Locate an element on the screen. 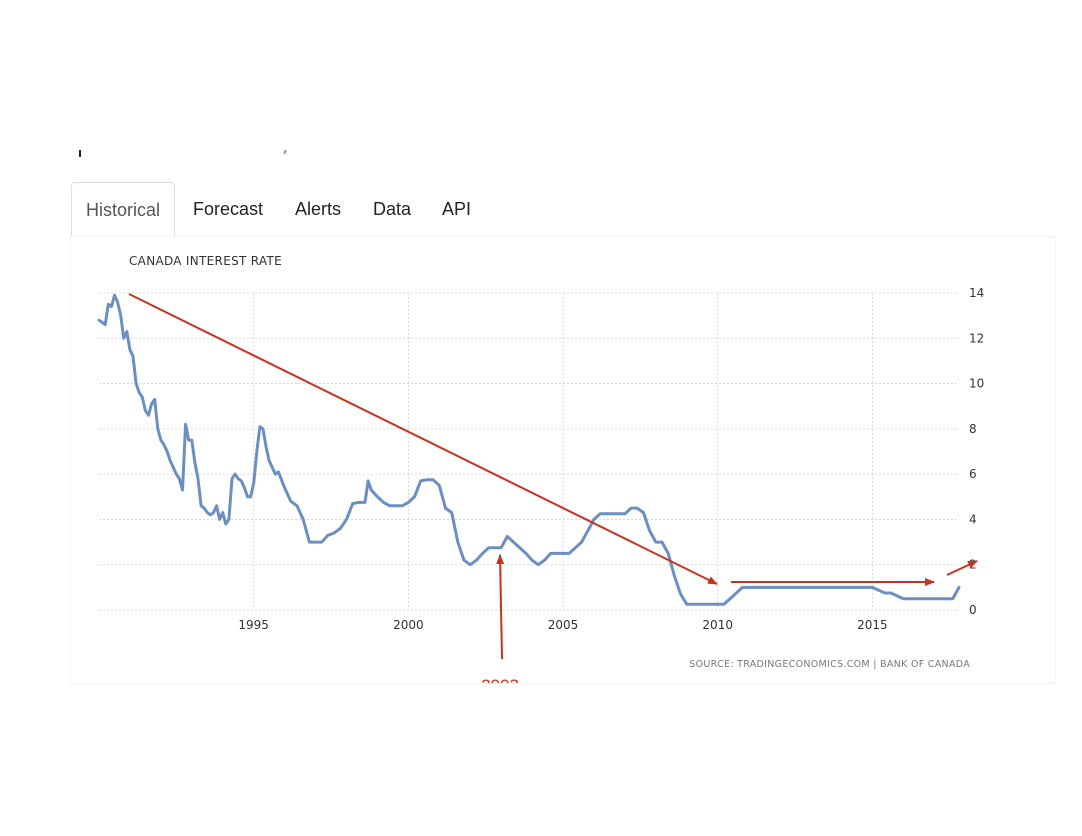 The image size is (1082, 836). tab-forecast: Forecast is located at coordinates (228, 209).